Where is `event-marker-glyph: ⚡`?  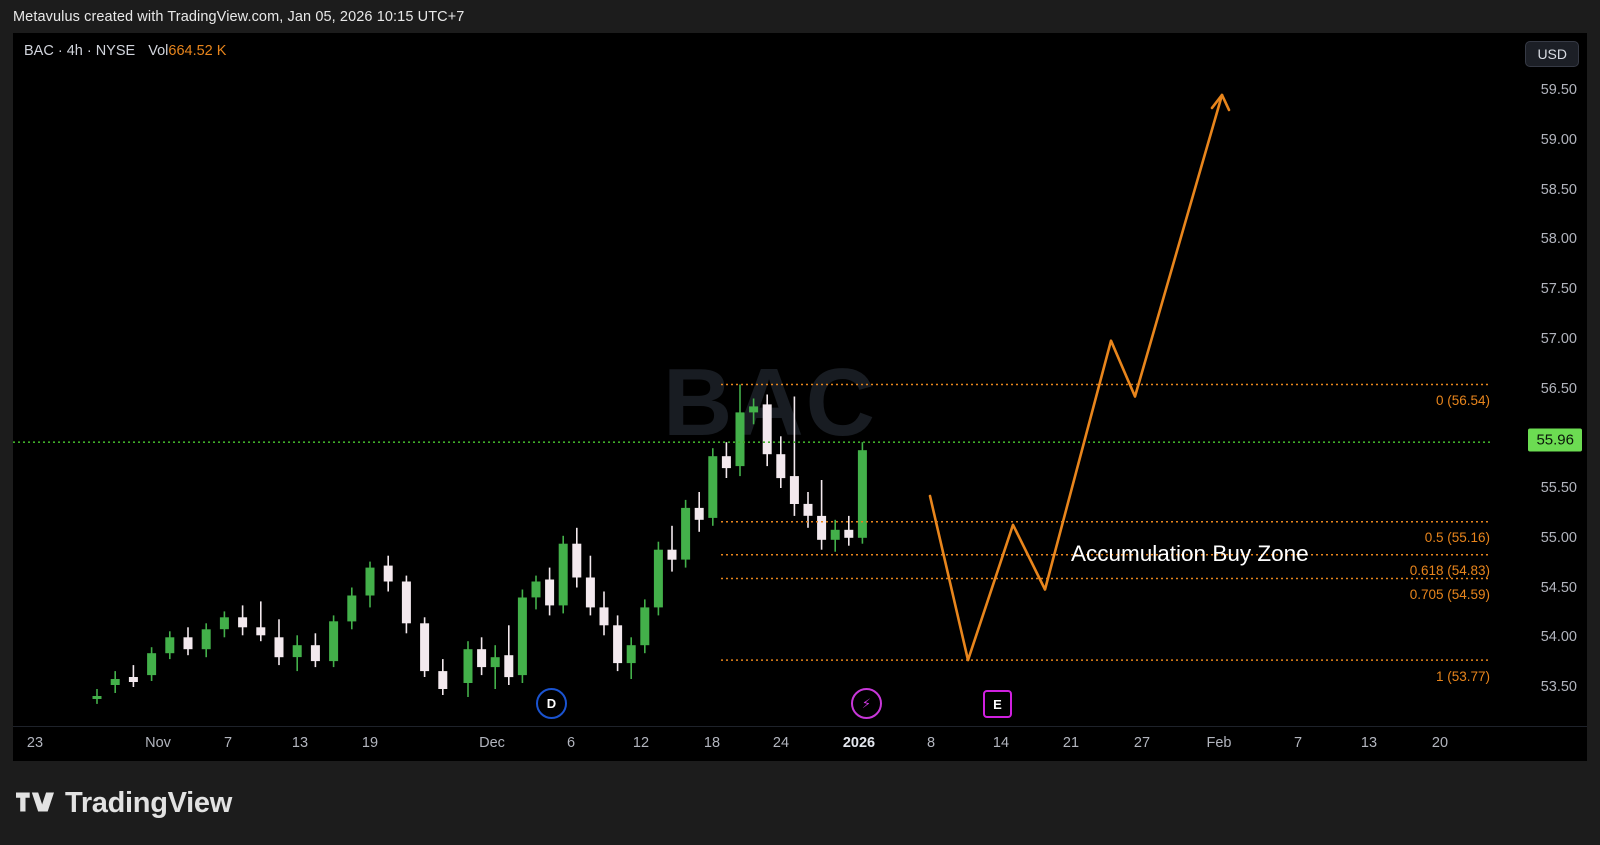
event-marker-glyph: ⚡ is located at coordinates (866, 703).